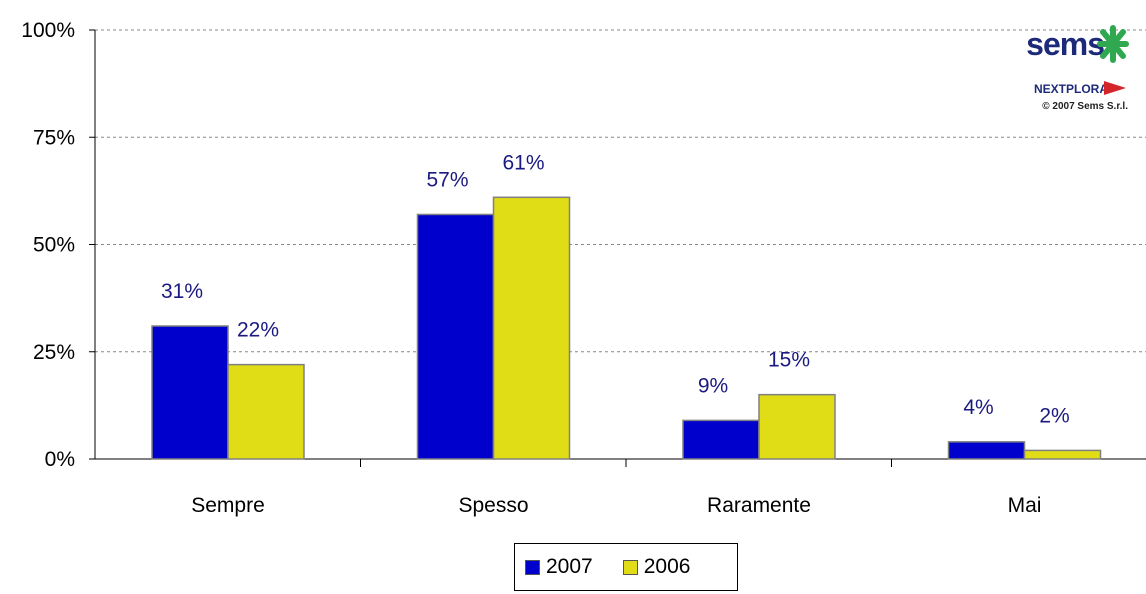 This screenshot has width=1146, height=594. Describe the element at coordinates (531, 328) in the screenshot. I see `bar-2006-Spesso` at that location.